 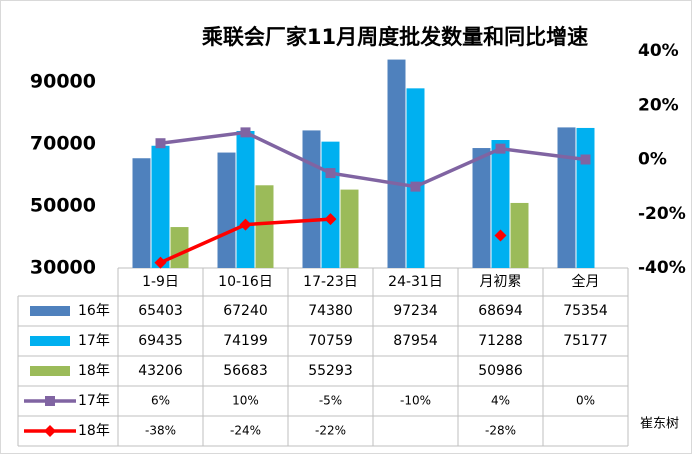 I want to click on y2-tick-label: -20%, so click(x=662, y=214).